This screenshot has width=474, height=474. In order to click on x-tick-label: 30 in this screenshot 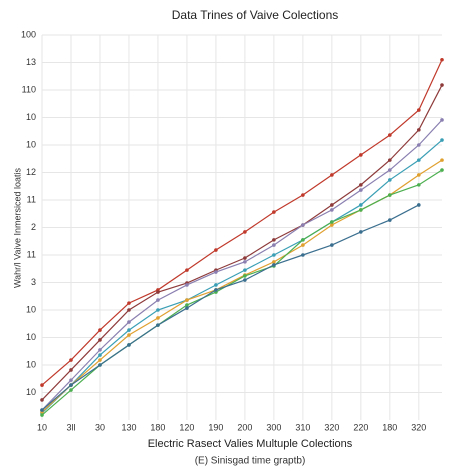, I will do `click(100, 427)`.